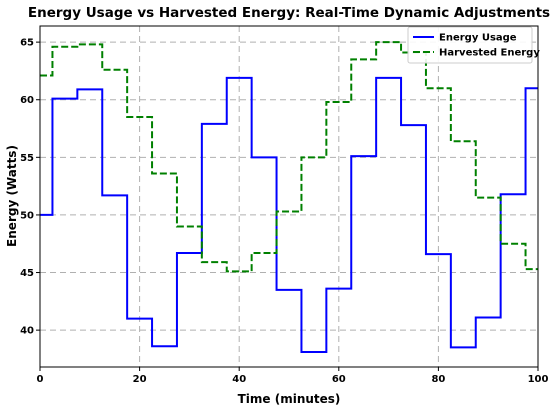 This screenshot has height=408, width=550. What do you see at coordinates (438, 379) in the screenshot?
I see `x-tick-label: 80` at bounding box center [438, 379].